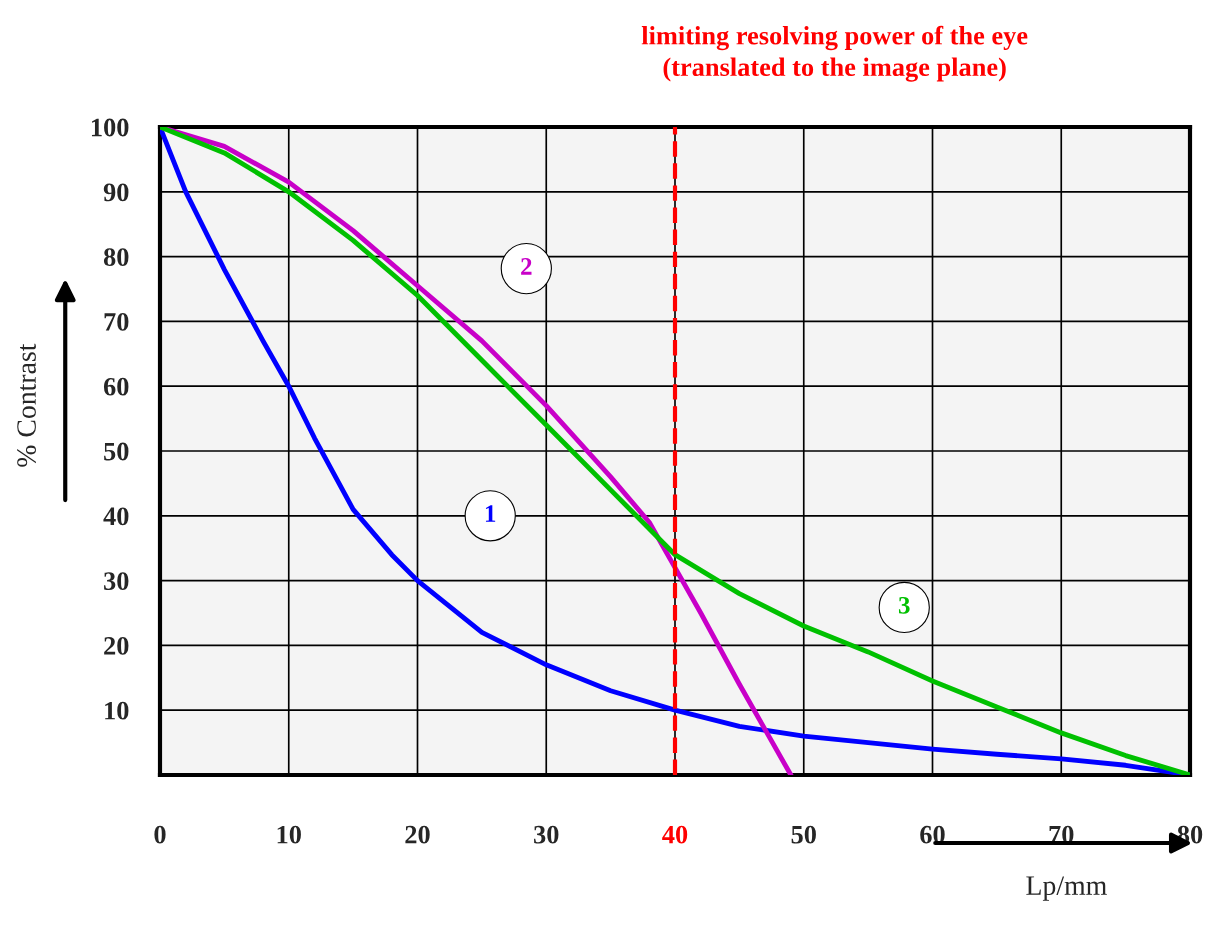 The image size is (1214, 942). Describe the element at coordinates (289, 834) in the screenshot. I see `x-tick-label: 10` at that location.